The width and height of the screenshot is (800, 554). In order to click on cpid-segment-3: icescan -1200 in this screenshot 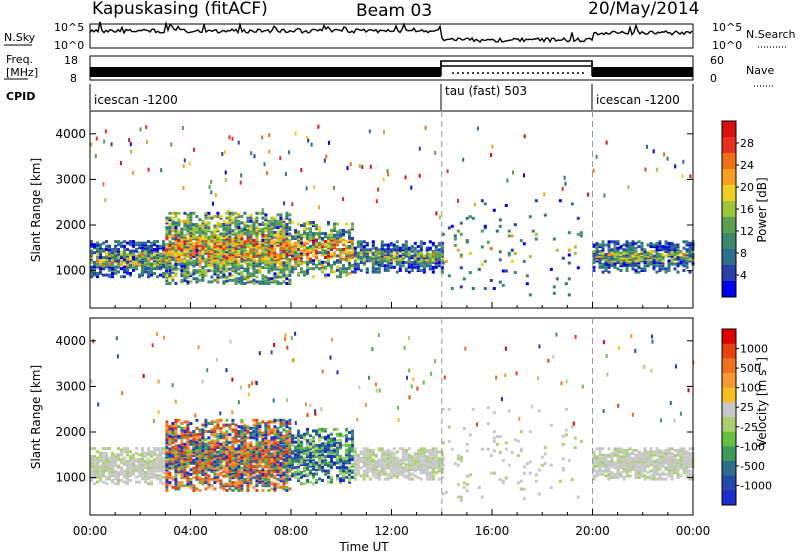, I will do `click(638, 100)`.